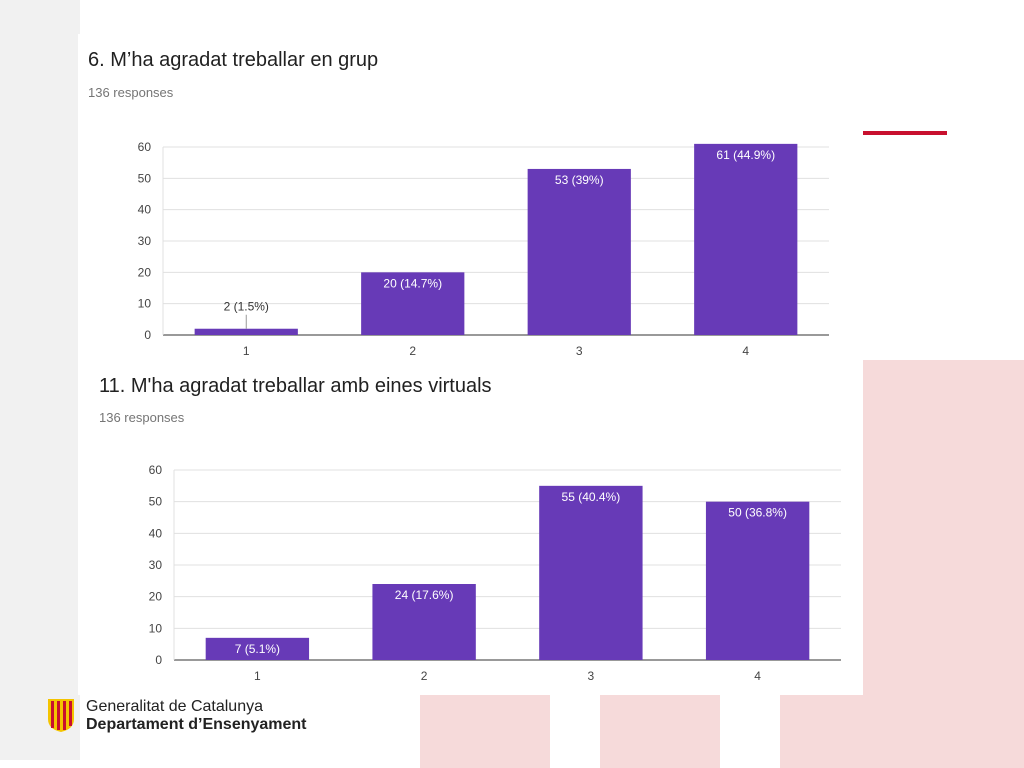 The image size is (1024, 768). What do you see at coordinates (745, 155) in the screenshot?
I see `bar-data-label: 61 (44.9%)` at bounding box center [745, 155].